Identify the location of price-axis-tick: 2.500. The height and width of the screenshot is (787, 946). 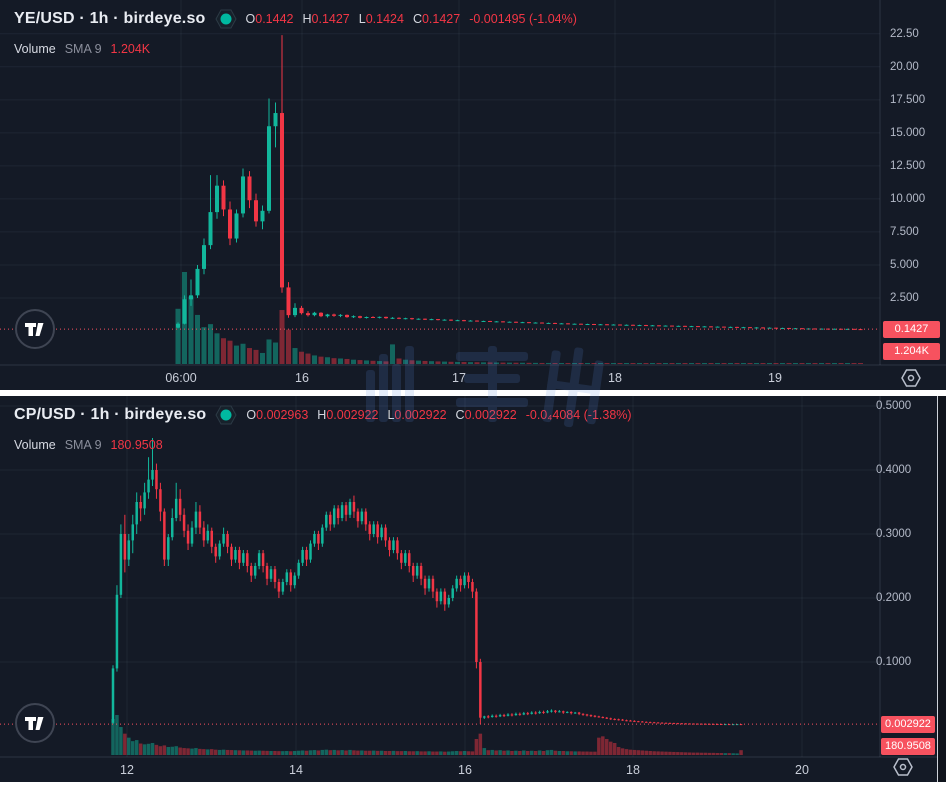
(904, 297).